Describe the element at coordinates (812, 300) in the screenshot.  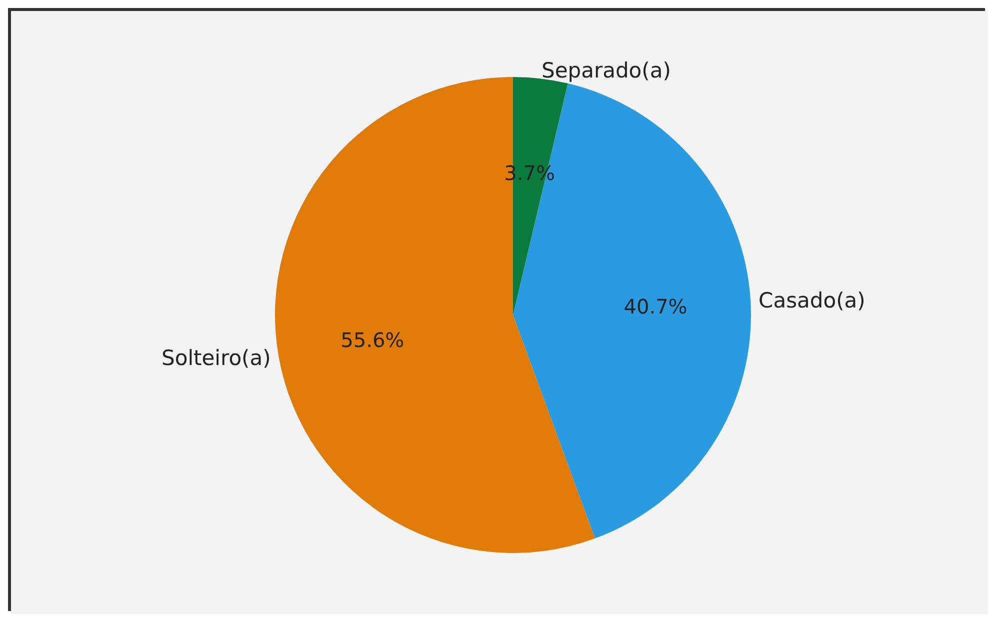
I see `slice-label: Casado(a)` at that location.